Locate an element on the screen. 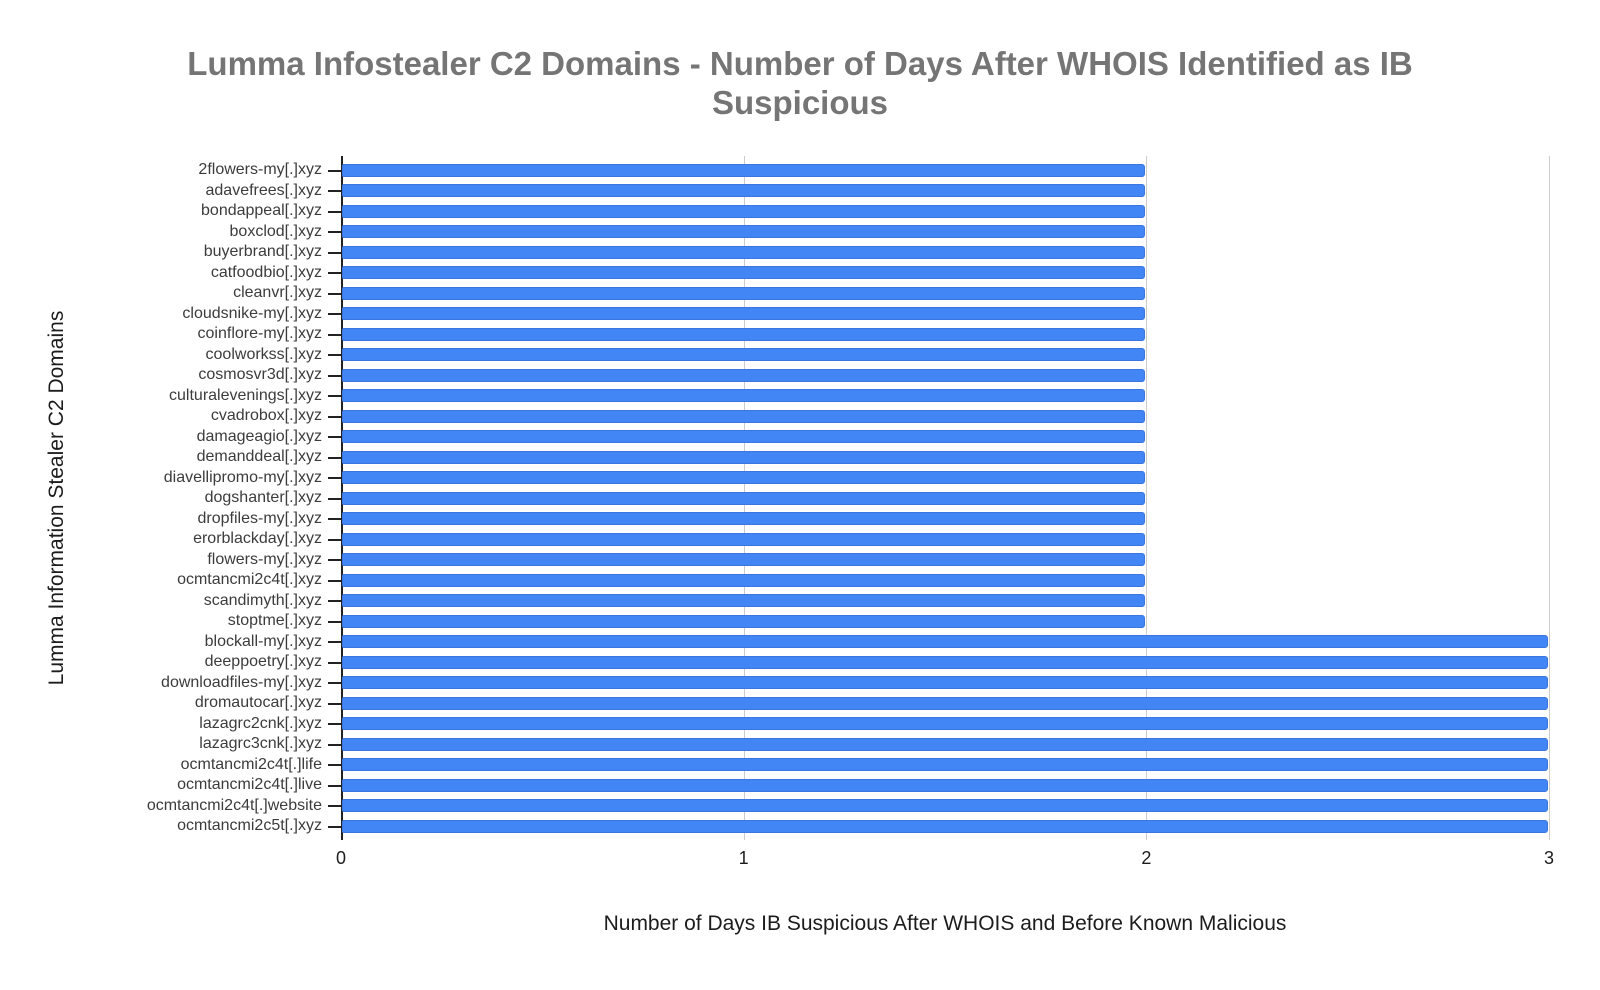 The height and width of the screenshot is (990, 1600). chart-row: ocmtancmi2c4t[.]live is located at coordinates (800, 785).